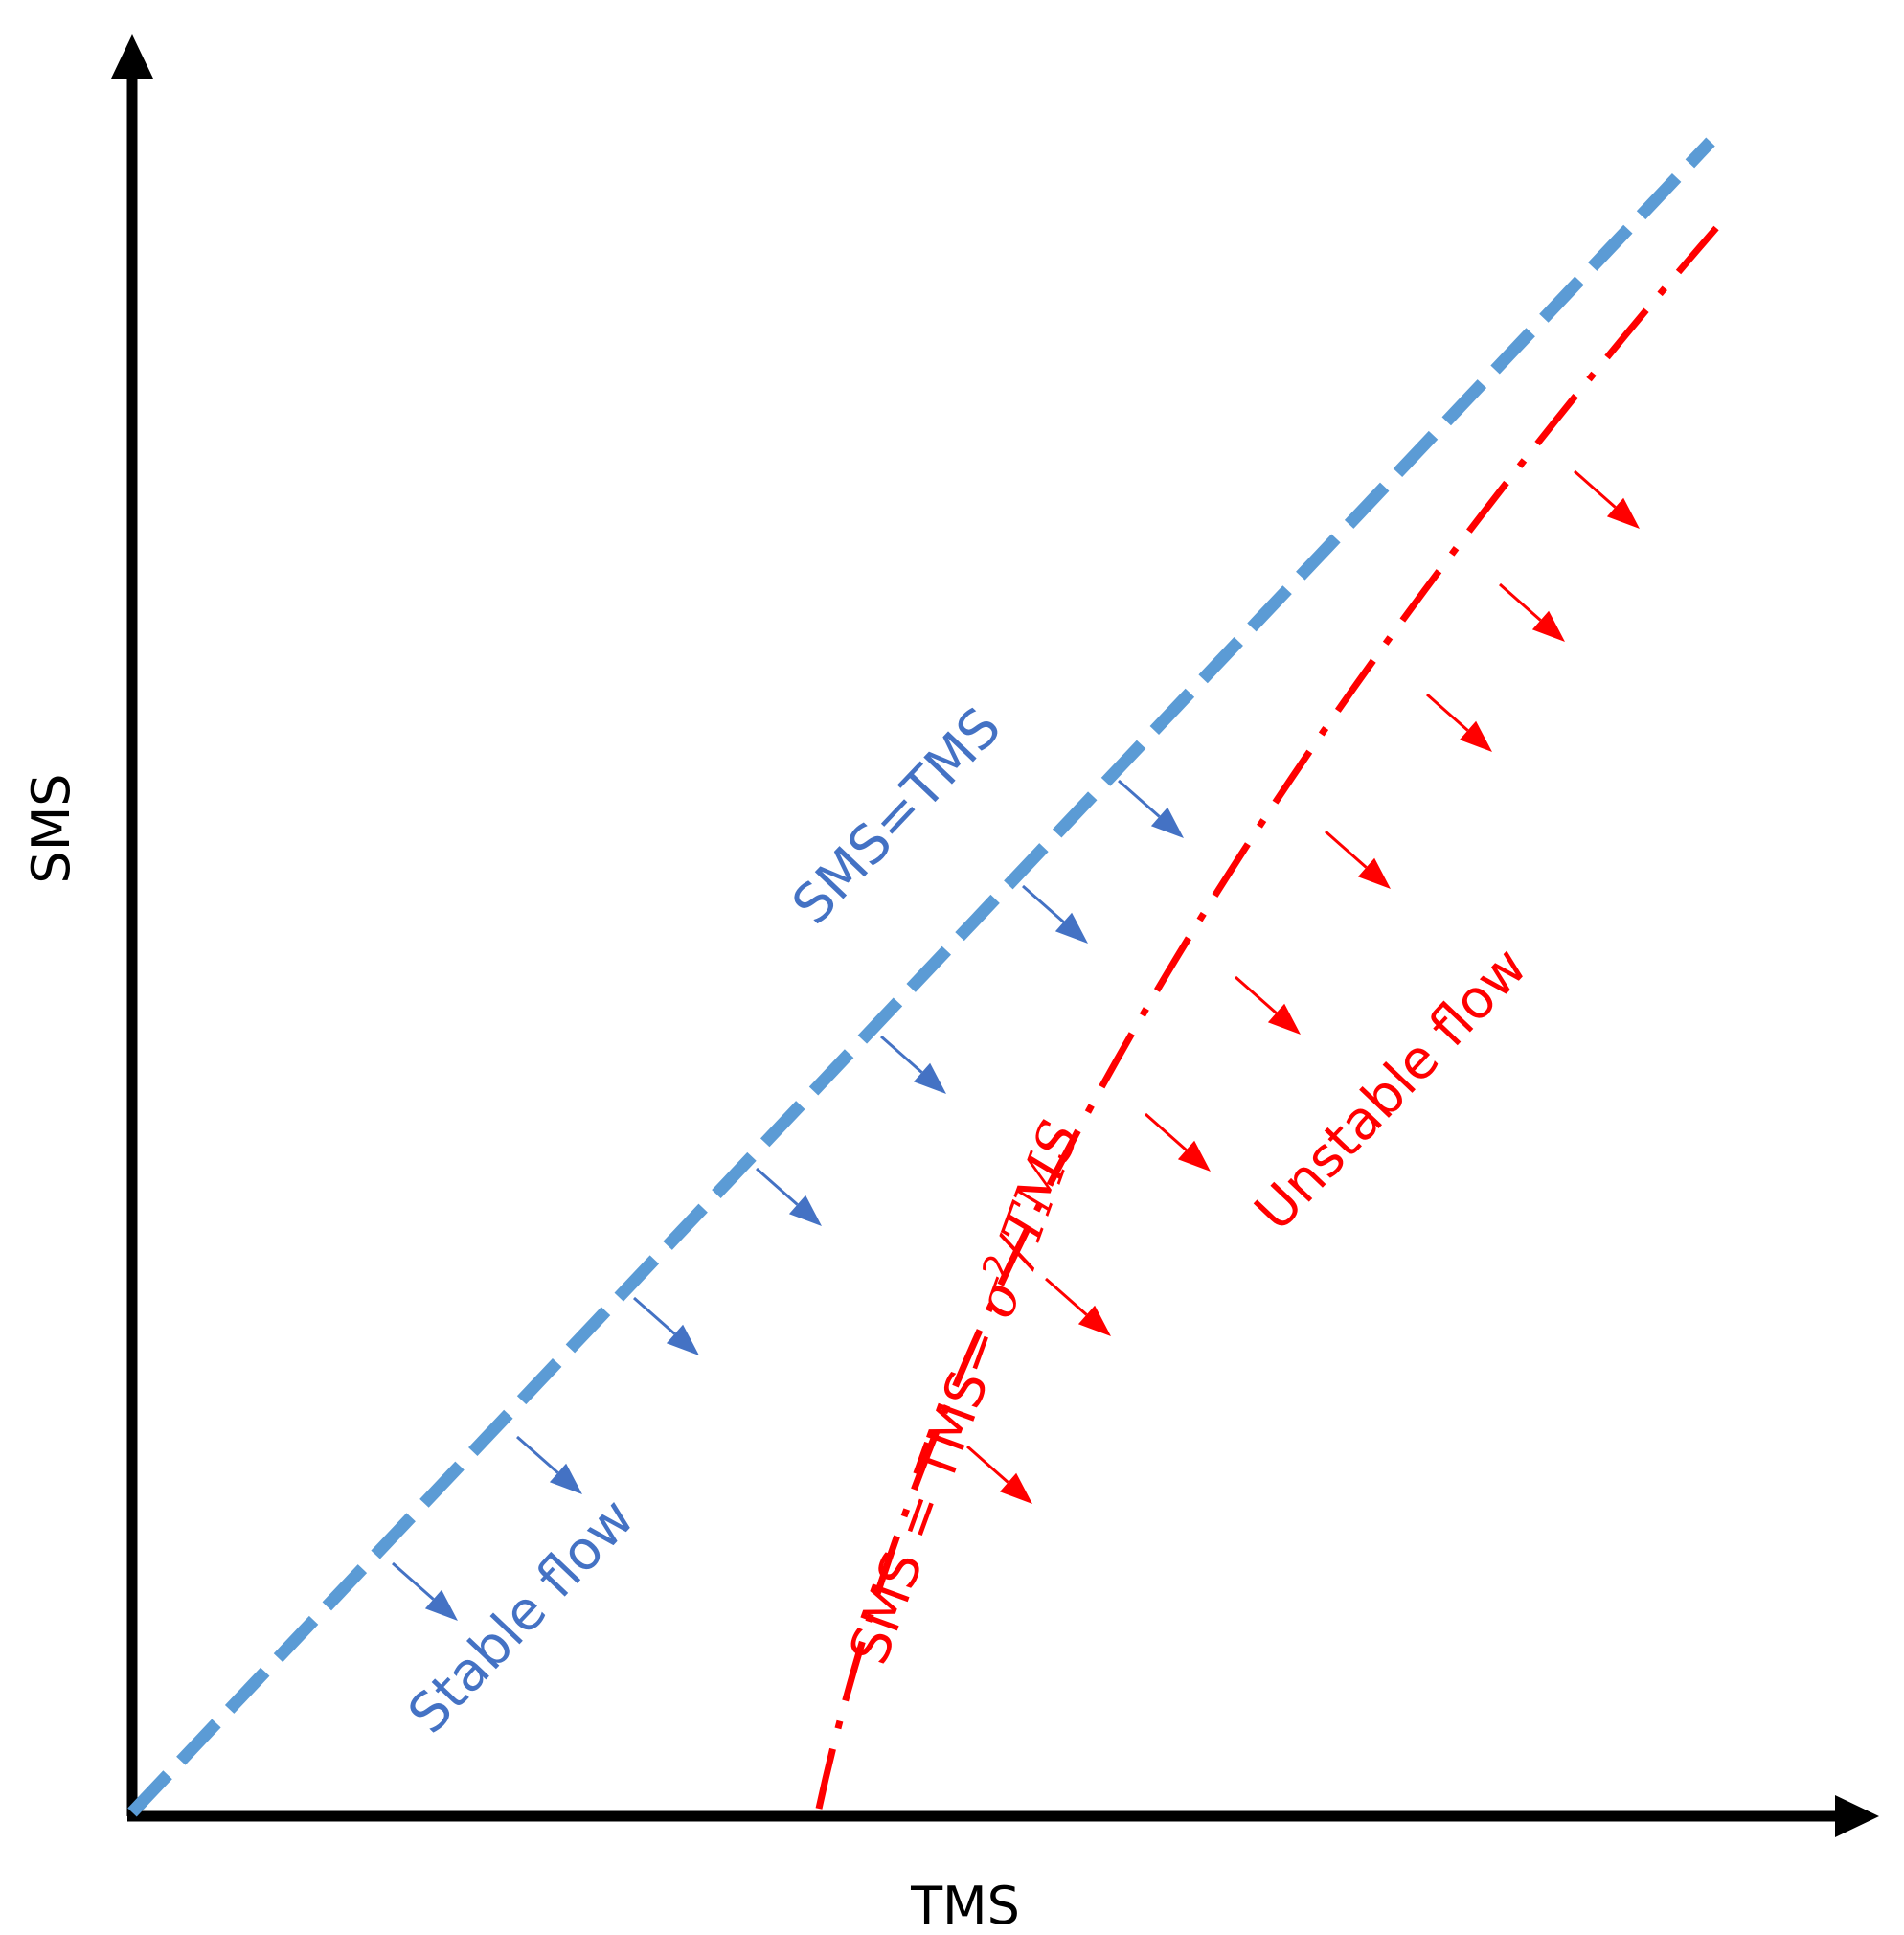 Image resolution: width=1904 pixels, height=1935 pixels. Describe the element at coordinates (930, 1489) in the screenshot. I see `unstable-label-prefix: SMS = TMS−` at that location.